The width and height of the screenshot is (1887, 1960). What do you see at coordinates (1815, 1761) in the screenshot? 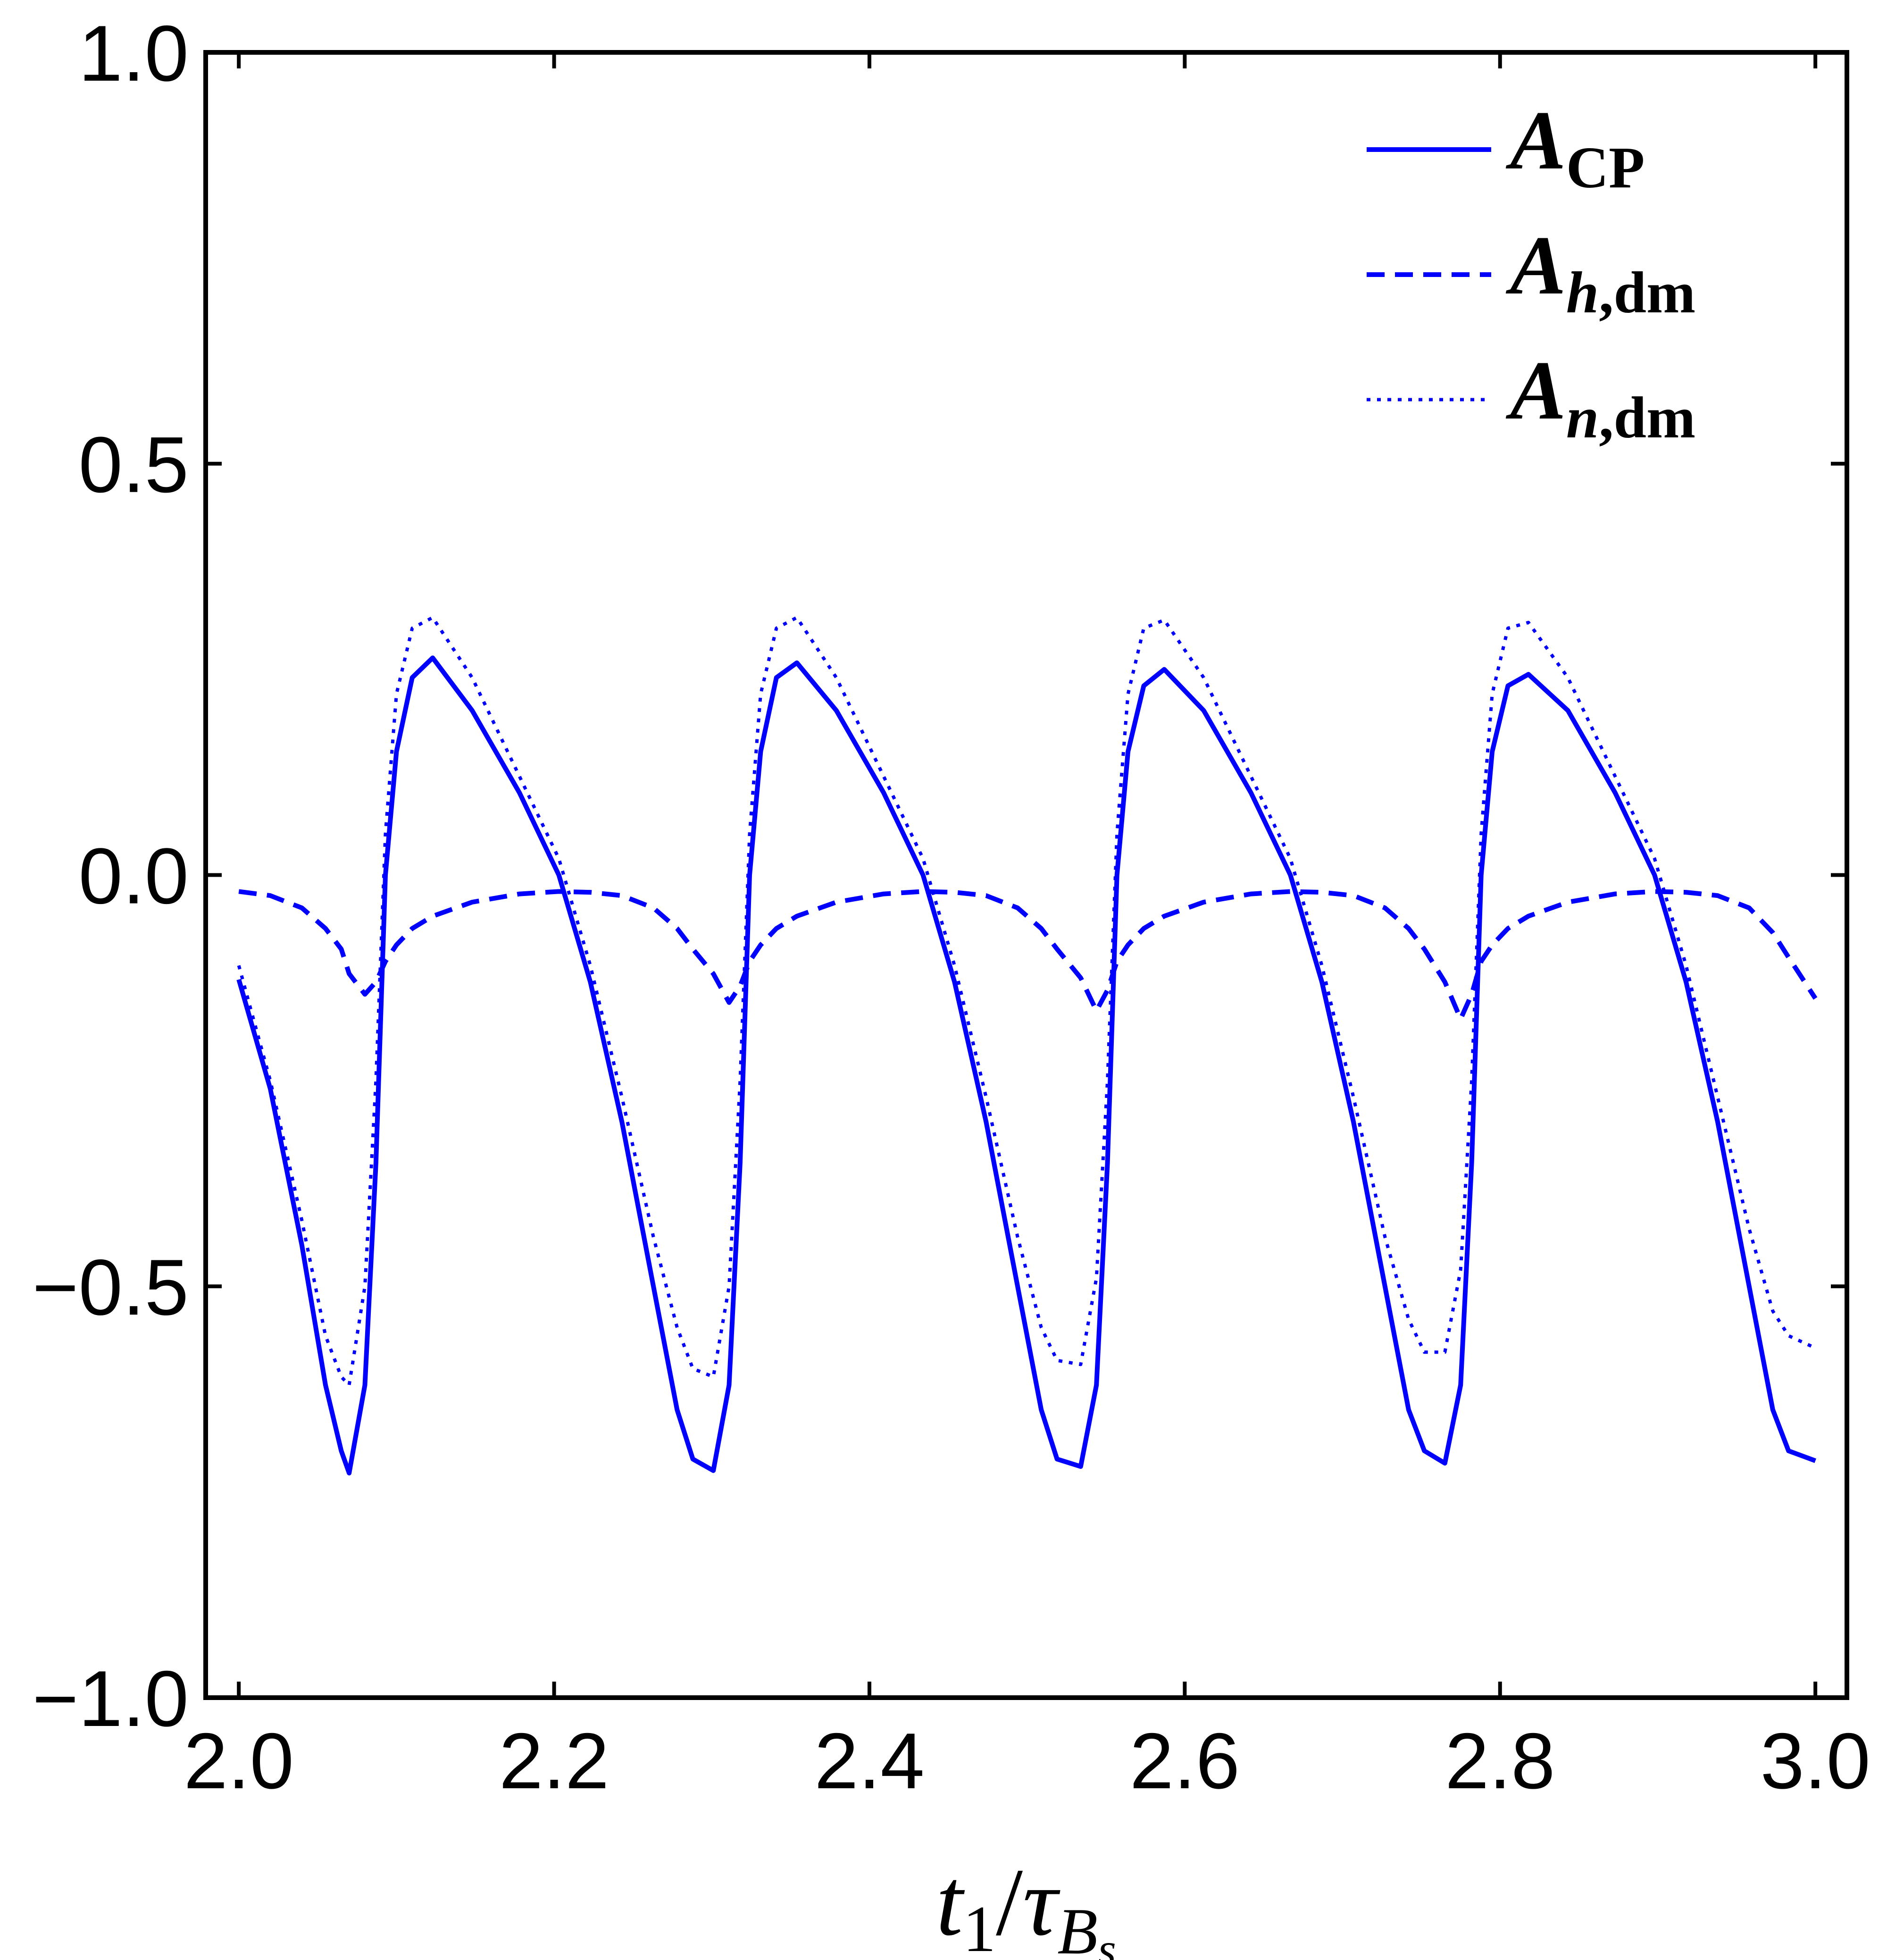
I see `x-tick-label: 3.0` at bounding box center [1815, 1761].